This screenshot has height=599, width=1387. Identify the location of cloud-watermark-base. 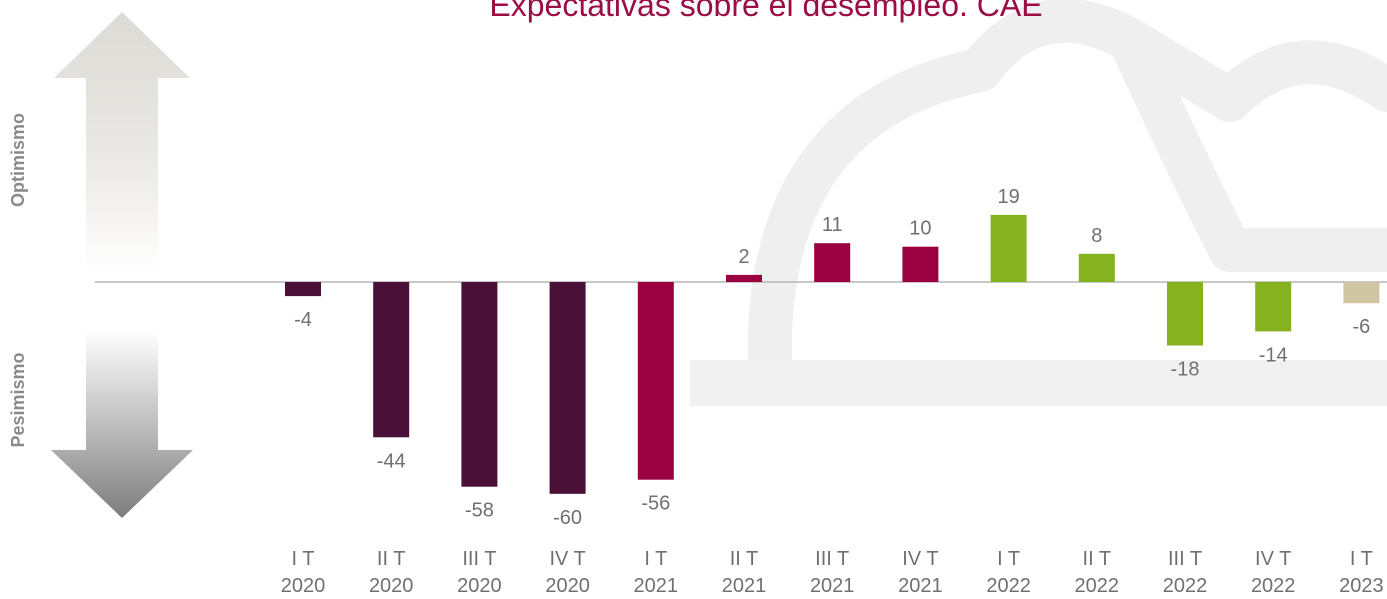
(1038, 383).